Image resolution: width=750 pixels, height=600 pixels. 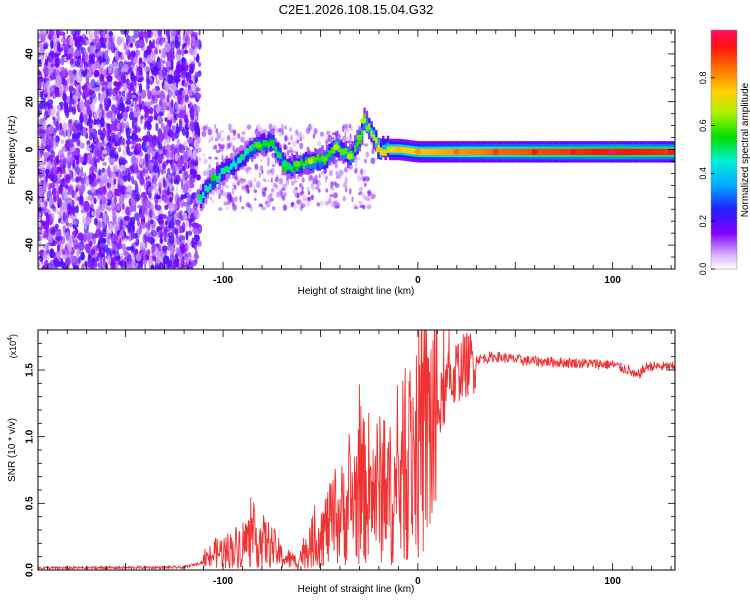 What do you see at coordinates (223, 581) in the screenshot?
I see `x-tick-label: -100` at bounding box center [223, 581].